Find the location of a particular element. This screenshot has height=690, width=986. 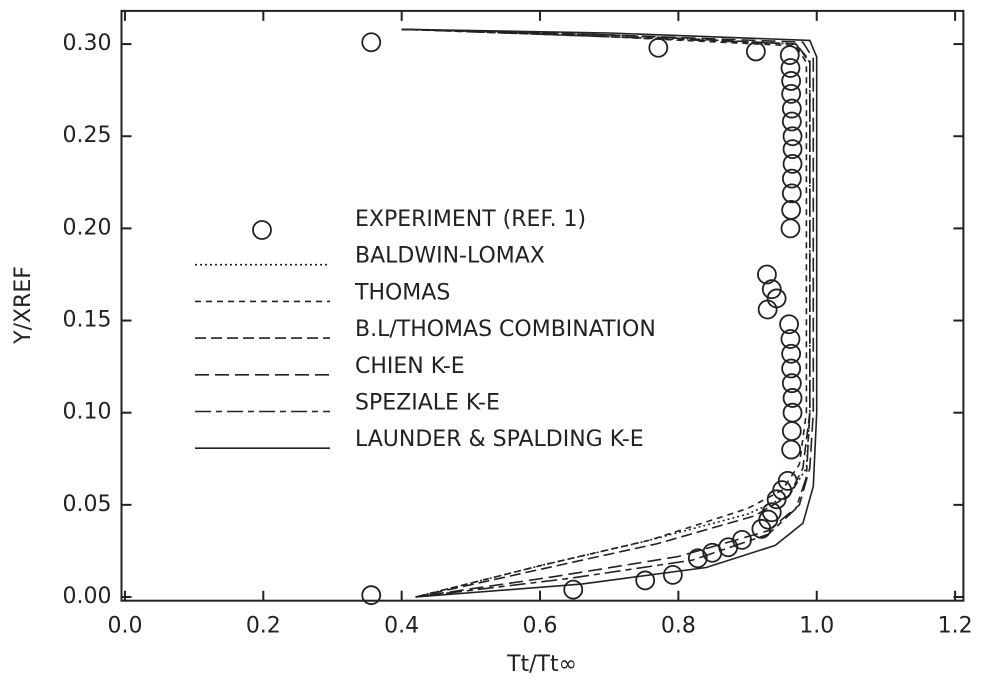

y-tick-label: 0.20 is located at coordinates (87, 227).